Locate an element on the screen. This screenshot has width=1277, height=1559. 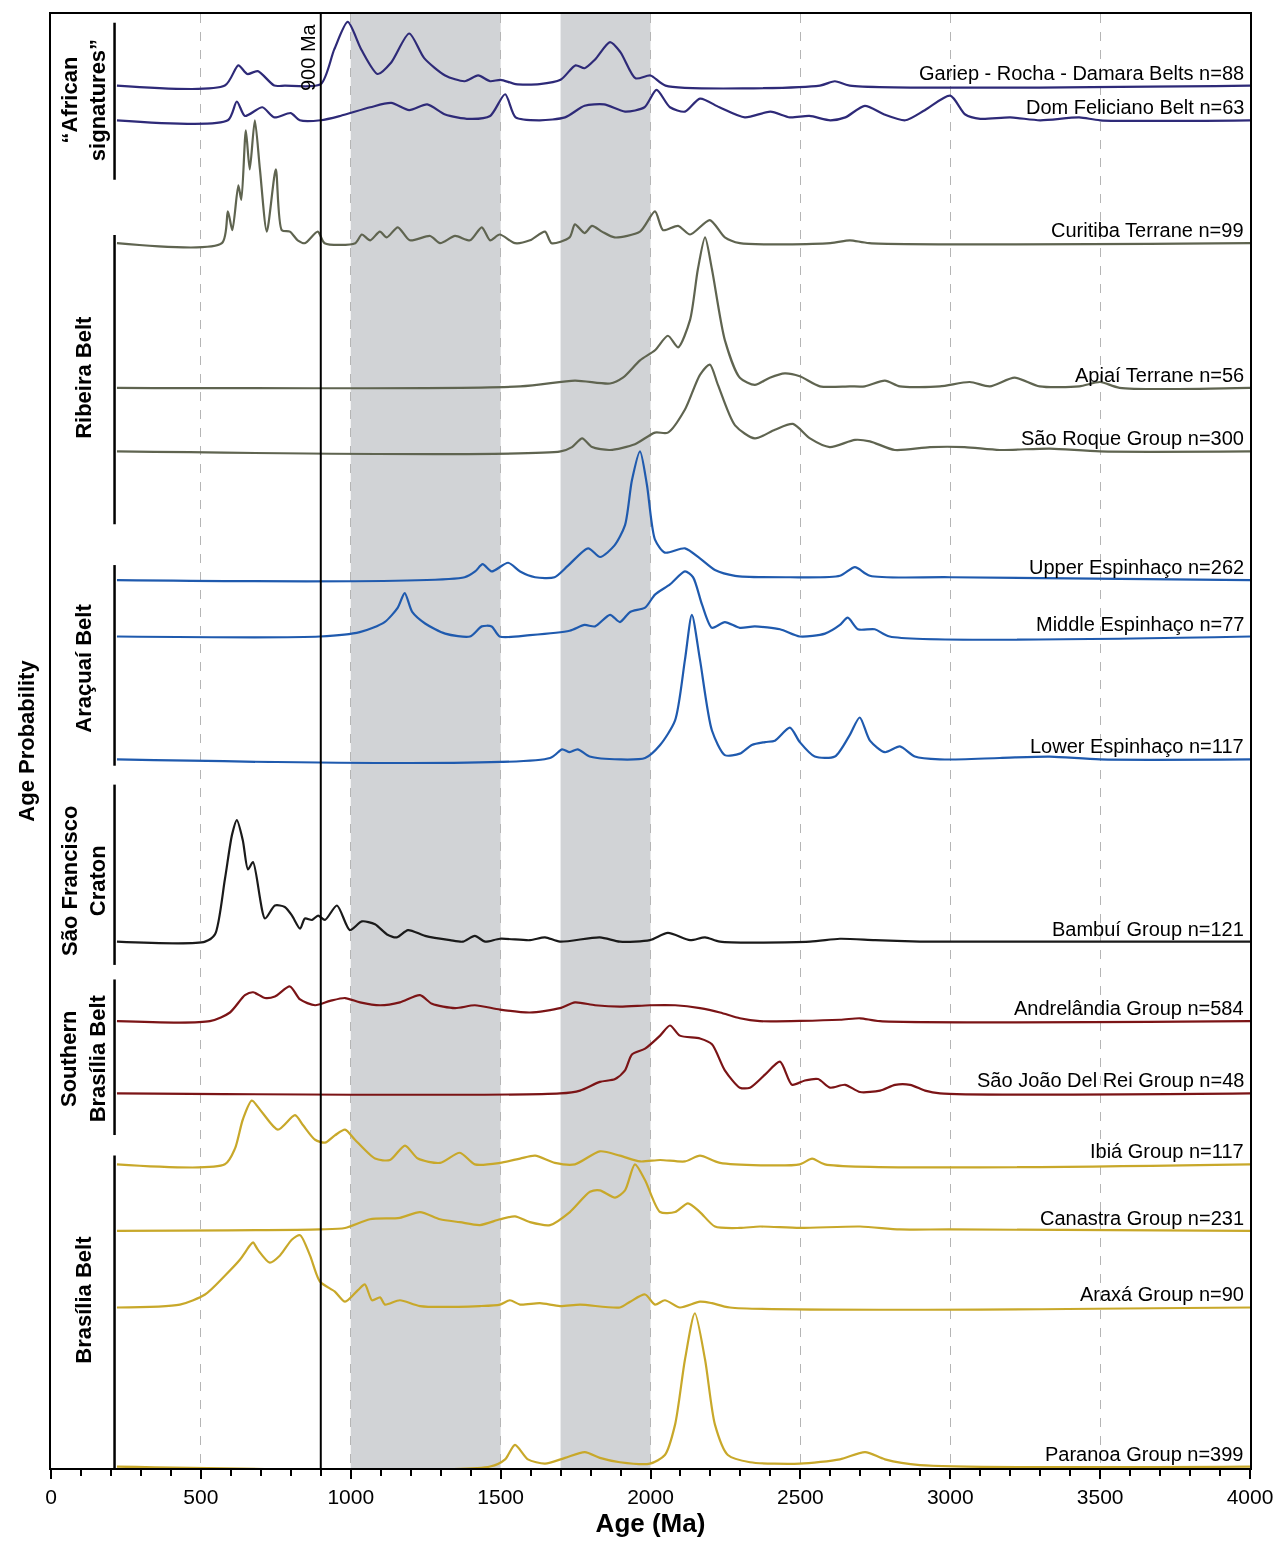
series-label: Bambuí Group n=121 is located at coordinates (1148, 929).